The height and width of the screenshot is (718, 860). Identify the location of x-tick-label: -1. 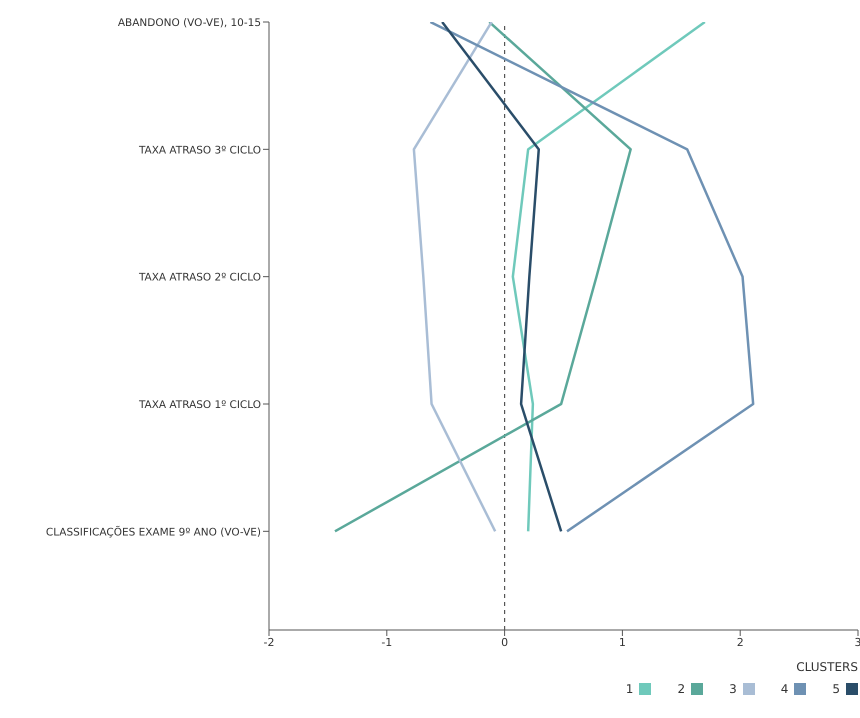
(386, 642).